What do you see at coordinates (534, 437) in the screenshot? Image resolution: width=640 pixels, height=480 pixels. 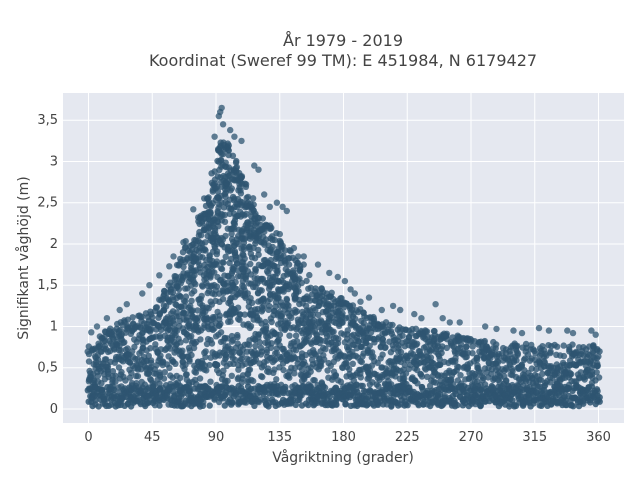 I see `x-tick-label: 315` at bounding box center [534, 437].